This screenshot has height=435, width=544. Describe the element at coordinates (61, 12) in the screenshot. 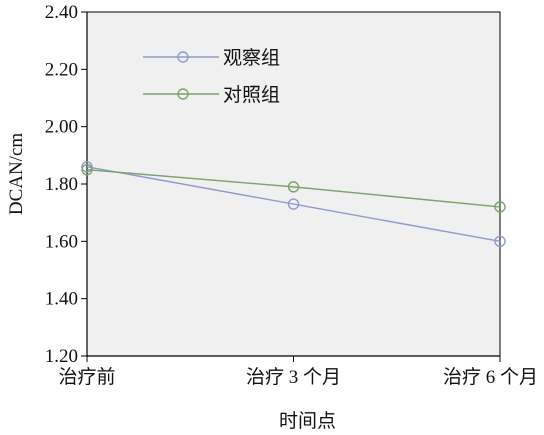

I see `y-tick-label: 2.40` at that location.